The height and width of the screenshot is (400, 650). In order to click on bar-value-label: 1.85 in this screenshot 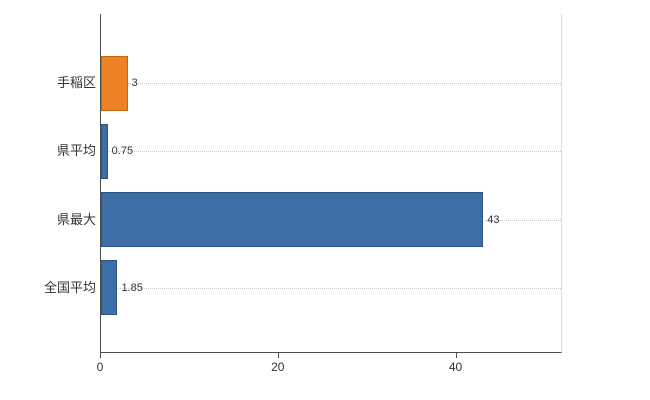, I will do `click(132, 287)`.